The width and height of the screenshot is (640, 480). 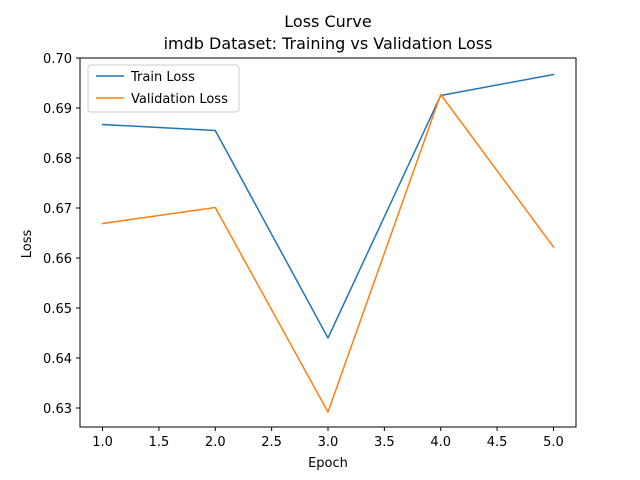 What do you see at coordinates (57, 209) in the screenshot?
I see `y-tick-label: 0.67` at bounding box center [57, 209].